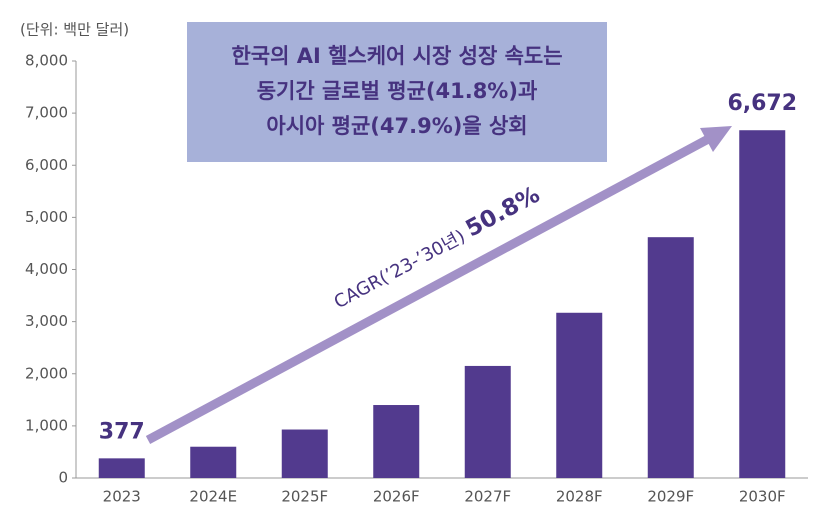 This screenshot has height=526, width=828. Describe the element at coordinates (46, 373) in the screenshot. I see `y-tick-label: 2,000` at that location.